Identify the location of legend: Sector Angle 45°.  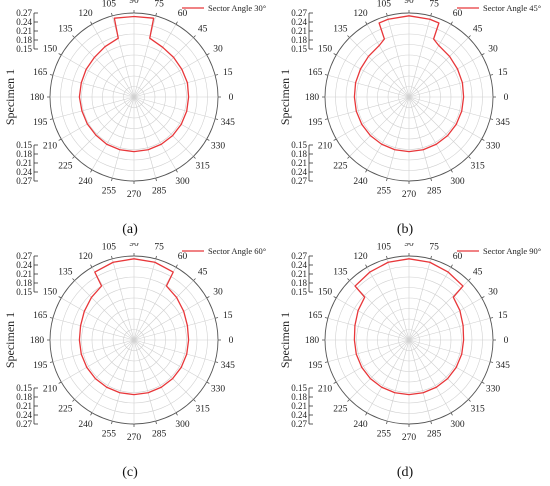
(499, 8).